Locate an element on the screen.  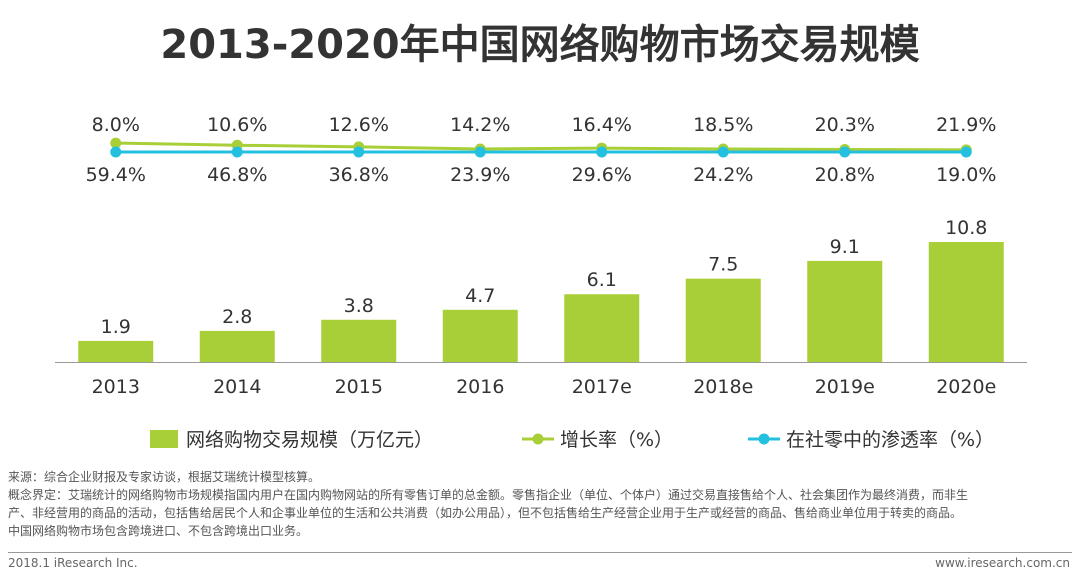
penetration-rate-label-2016: 14.2% is located at coordinates (480, 125).